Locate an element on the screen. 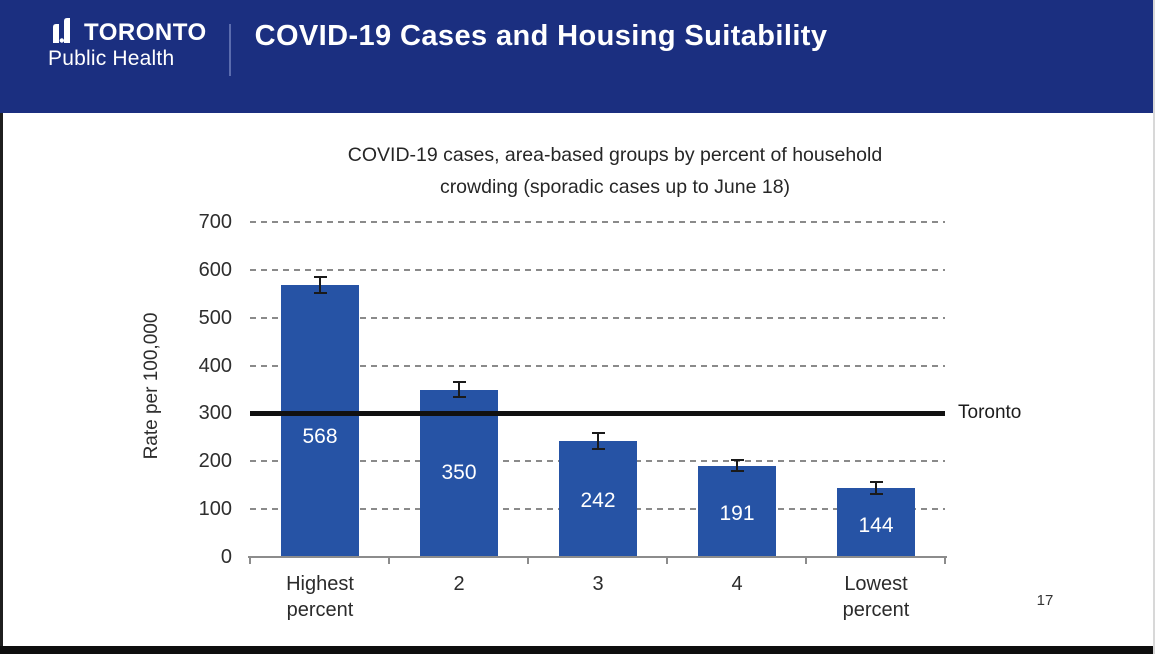 This screenshot has width=1155, height=654. left-edge-strip is located at coordinates (1, 379).